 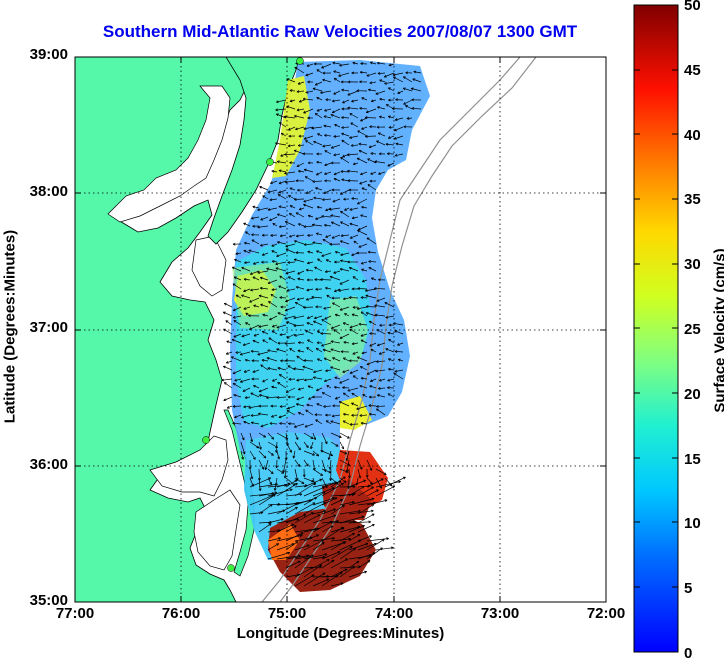 What do you see at coordinates (656, 328) in the screenshot?
I see `colorbar` at bounding box center [656, 328].